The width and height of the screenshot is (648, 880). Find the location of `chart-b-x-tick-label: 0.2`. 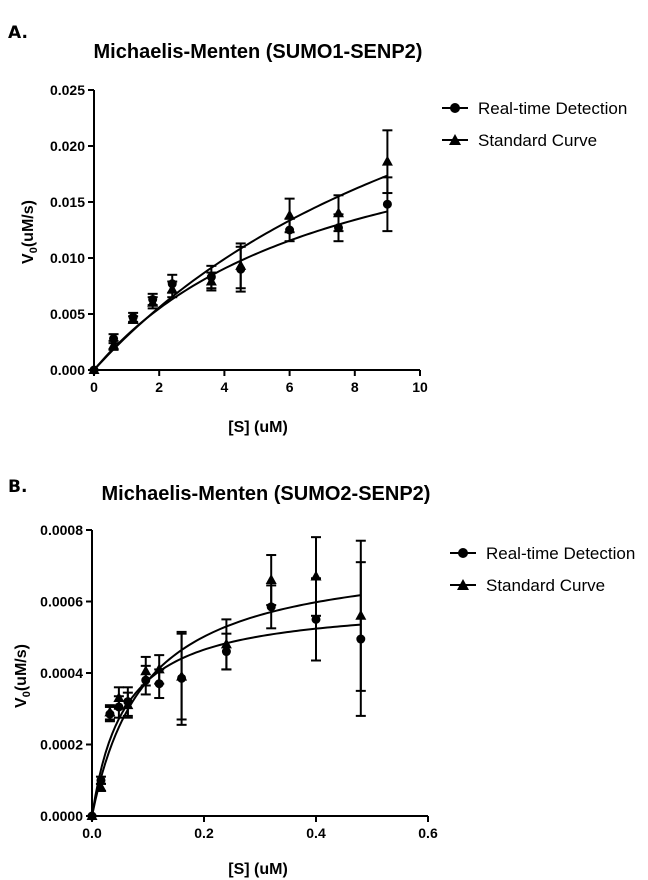

chart-b-x-tick-label: 0.2 is located at coordinates (204, 833).